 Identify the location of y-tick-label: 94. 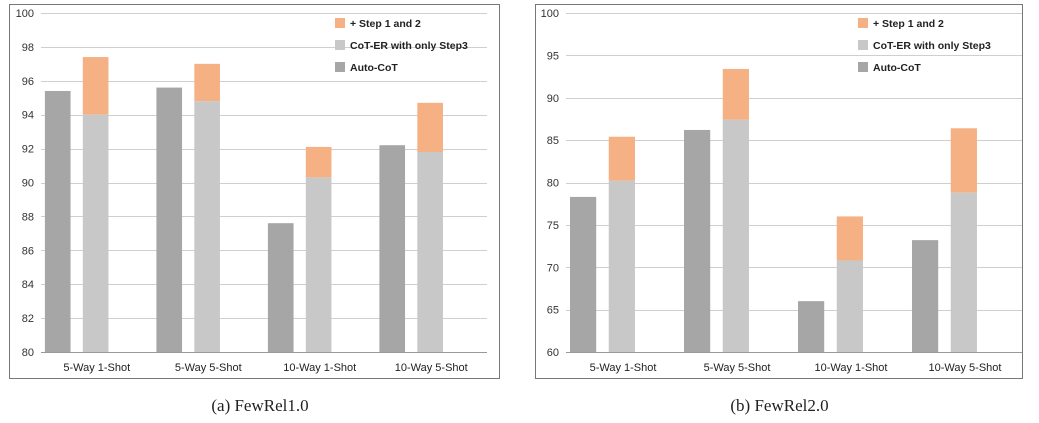
(28, 116).